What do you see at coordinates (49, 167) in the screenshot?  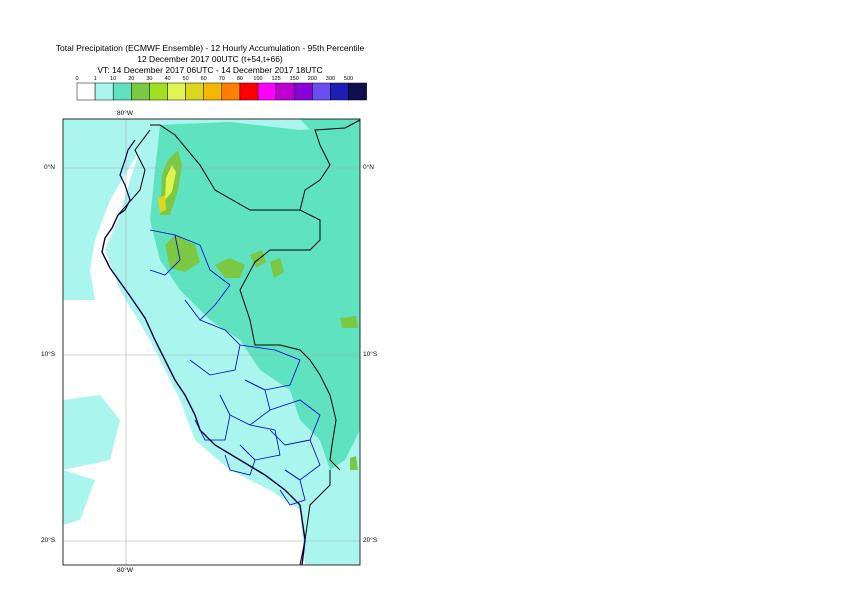 I see `lat-label-left-0: 0°N` at bounding box center [49, 167].